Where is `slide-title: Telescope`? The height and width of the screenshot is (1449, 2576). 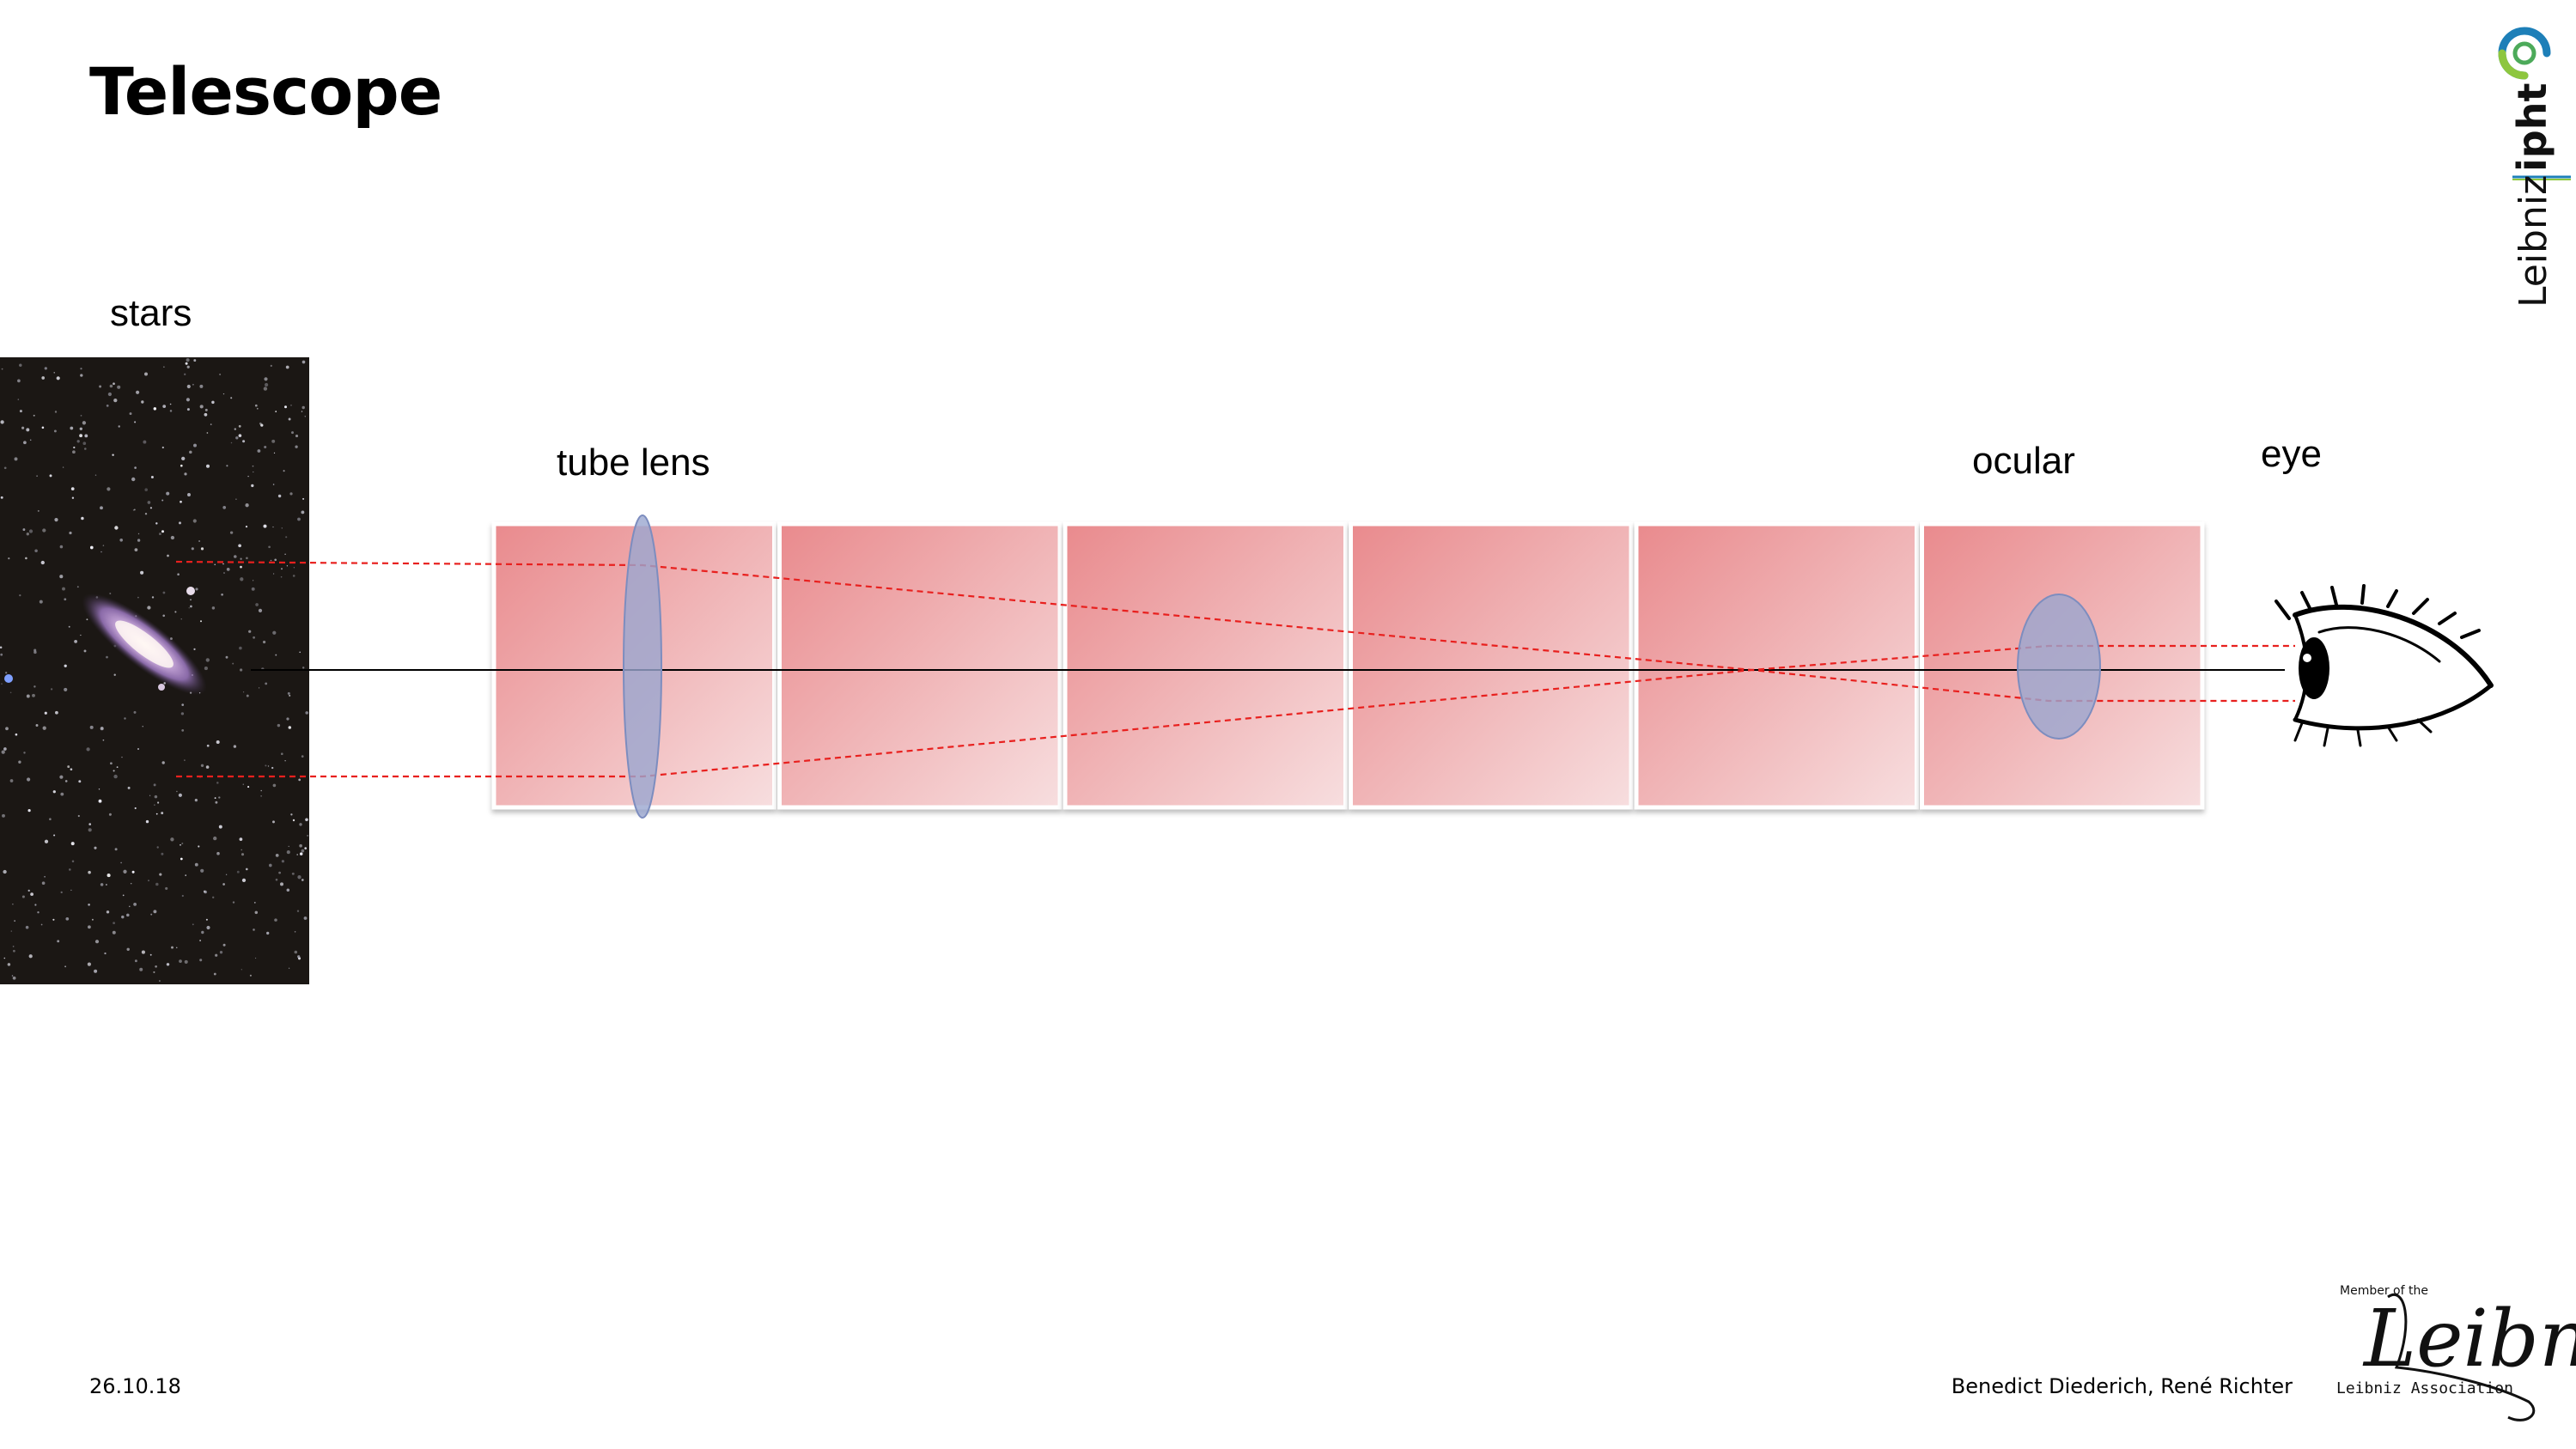
slide-title: Telescope is located at coordinates (265, 91).